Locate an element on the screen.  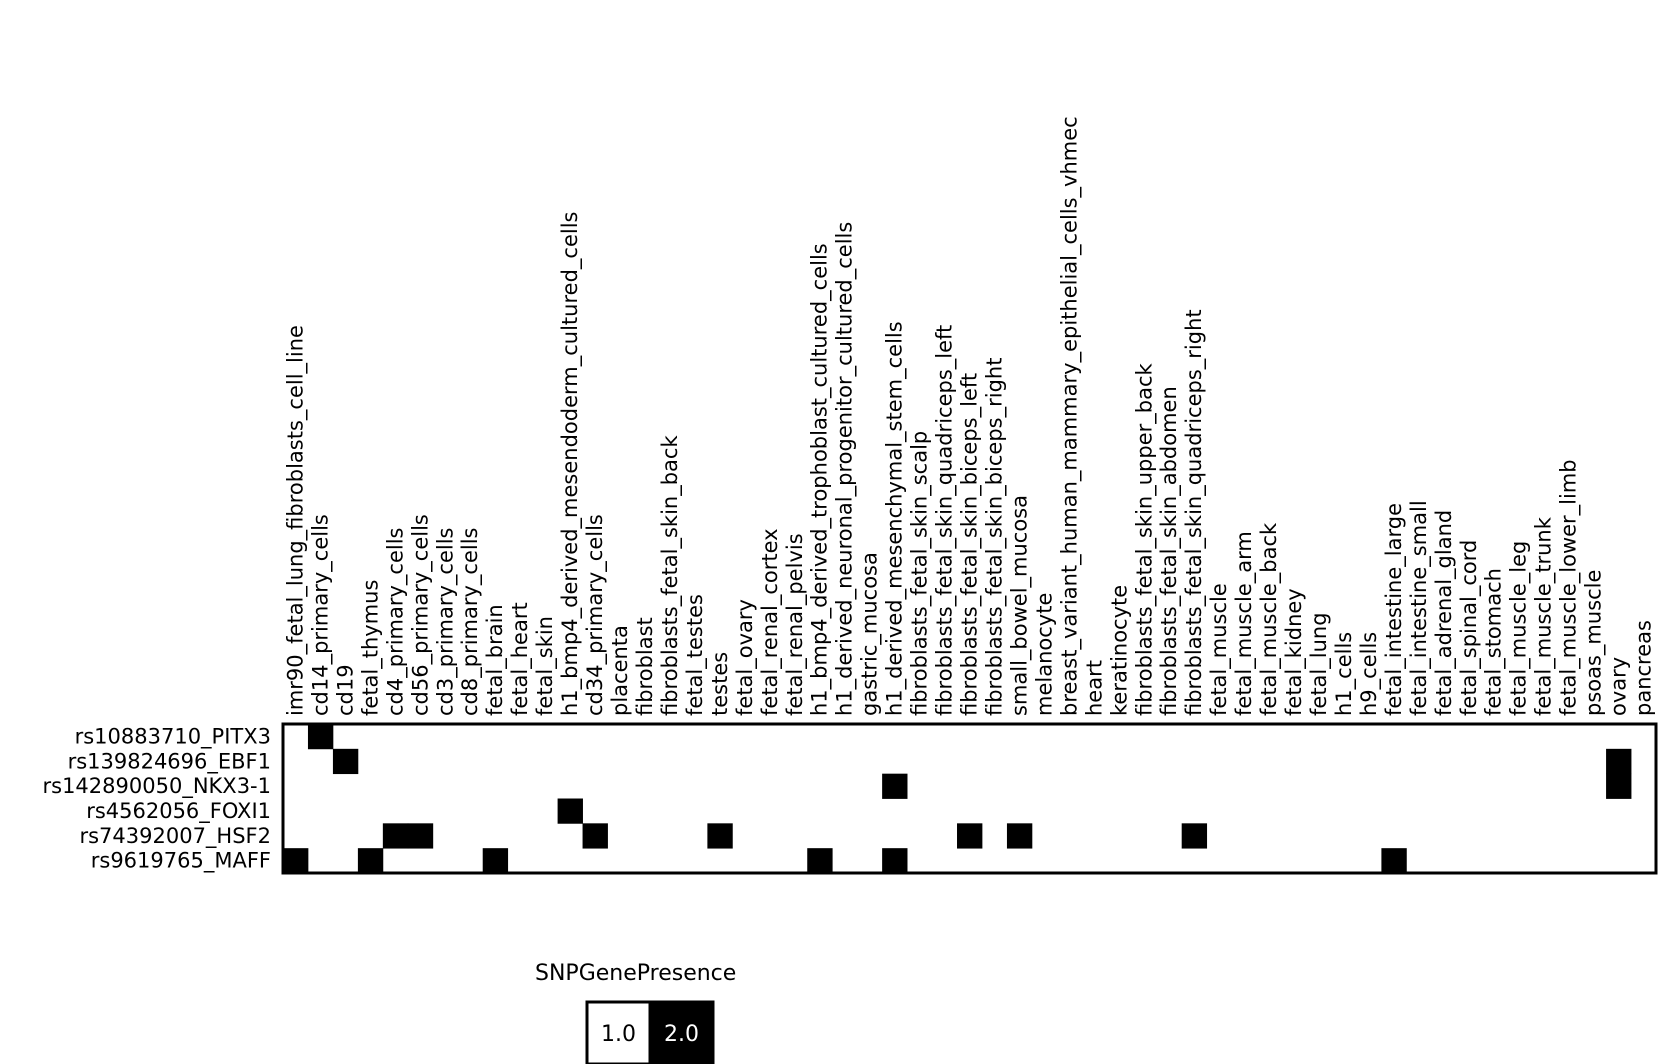
column-label: testes is located at coordinates (720, 684).